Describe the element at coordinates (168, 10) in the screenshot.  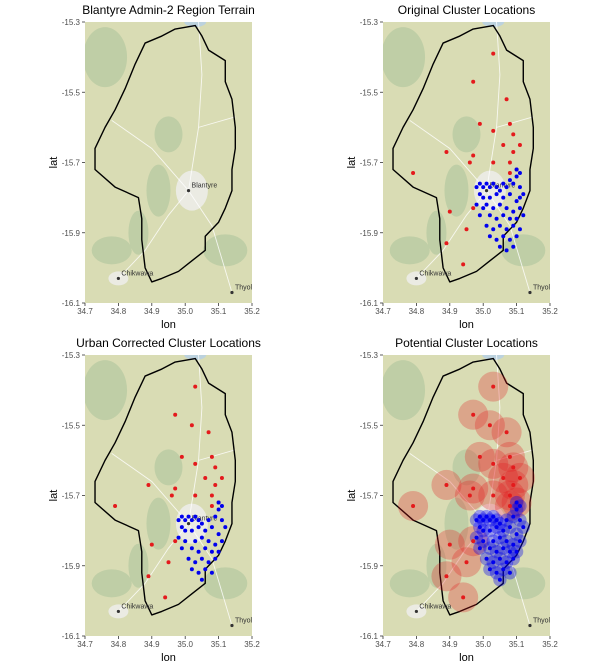
I see `chart-title: Blantyre Admin-2 Region Terrain` at that location.